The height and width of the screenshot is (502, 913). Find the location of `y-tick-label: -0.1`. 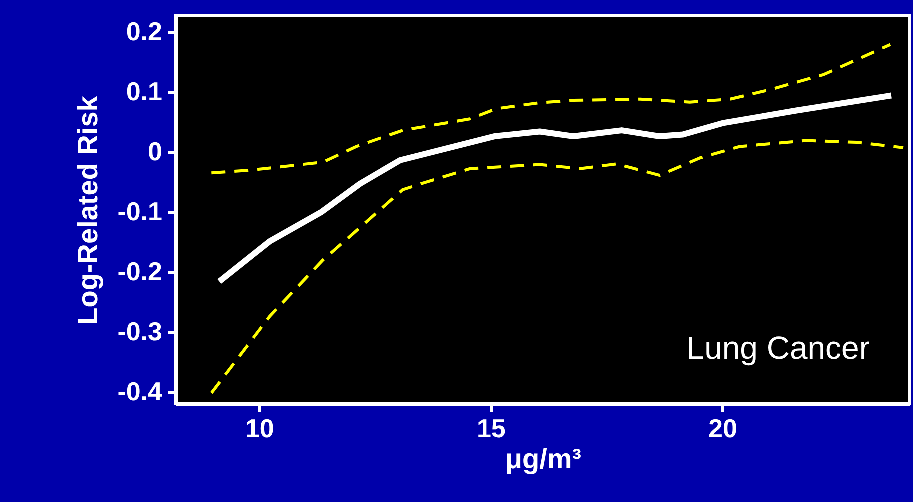

y-tick-label: -0.1 is located at coordinates (140, 211).